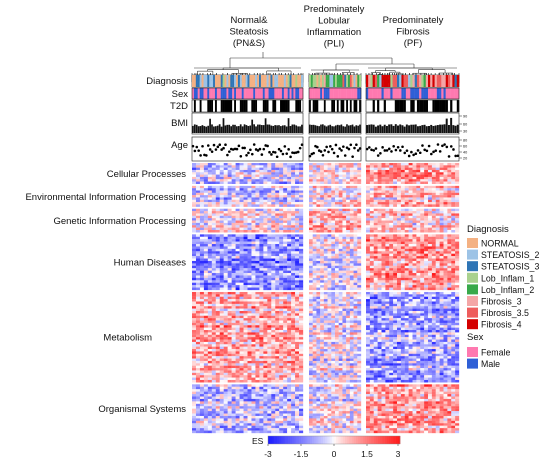  I want to click on t2d-cell, so click(391, 106).